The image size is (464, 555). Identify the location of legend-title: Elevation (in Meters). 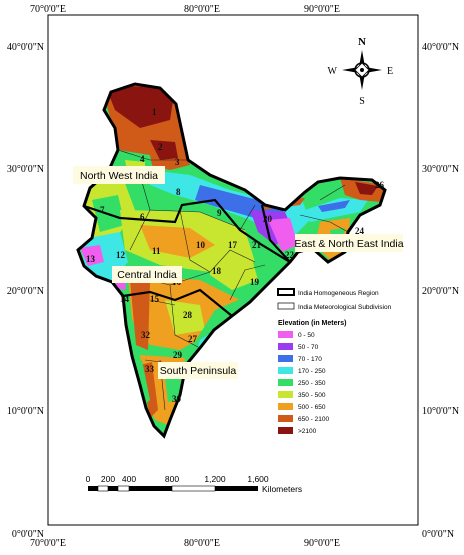
(312, 323).